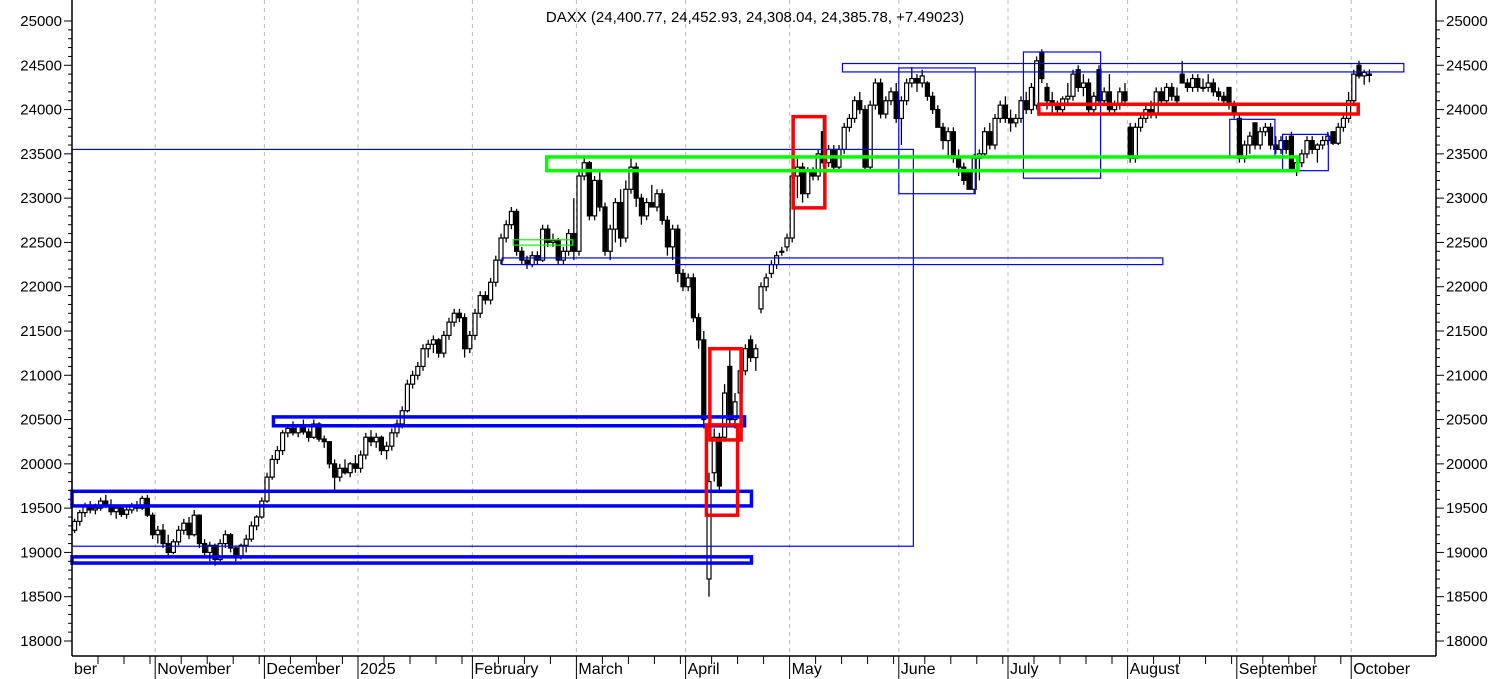 The width and height of the screenshot is (1506, 679). What do you see at coordinates (41, 552) in the screenshot?
I see `y-tick-label-left: 19000` at bounding box center [41, 552].